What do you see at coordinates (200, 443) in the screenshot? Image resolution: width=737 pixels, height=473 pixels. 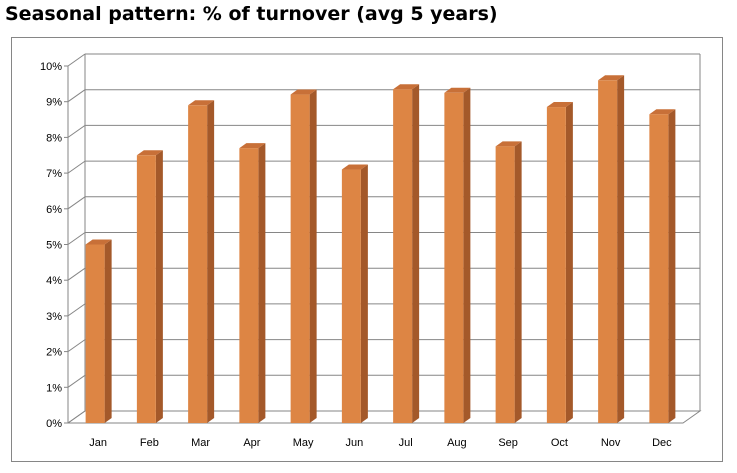 I see `x-tick-label: Mar` at bounding box center [200, 443].